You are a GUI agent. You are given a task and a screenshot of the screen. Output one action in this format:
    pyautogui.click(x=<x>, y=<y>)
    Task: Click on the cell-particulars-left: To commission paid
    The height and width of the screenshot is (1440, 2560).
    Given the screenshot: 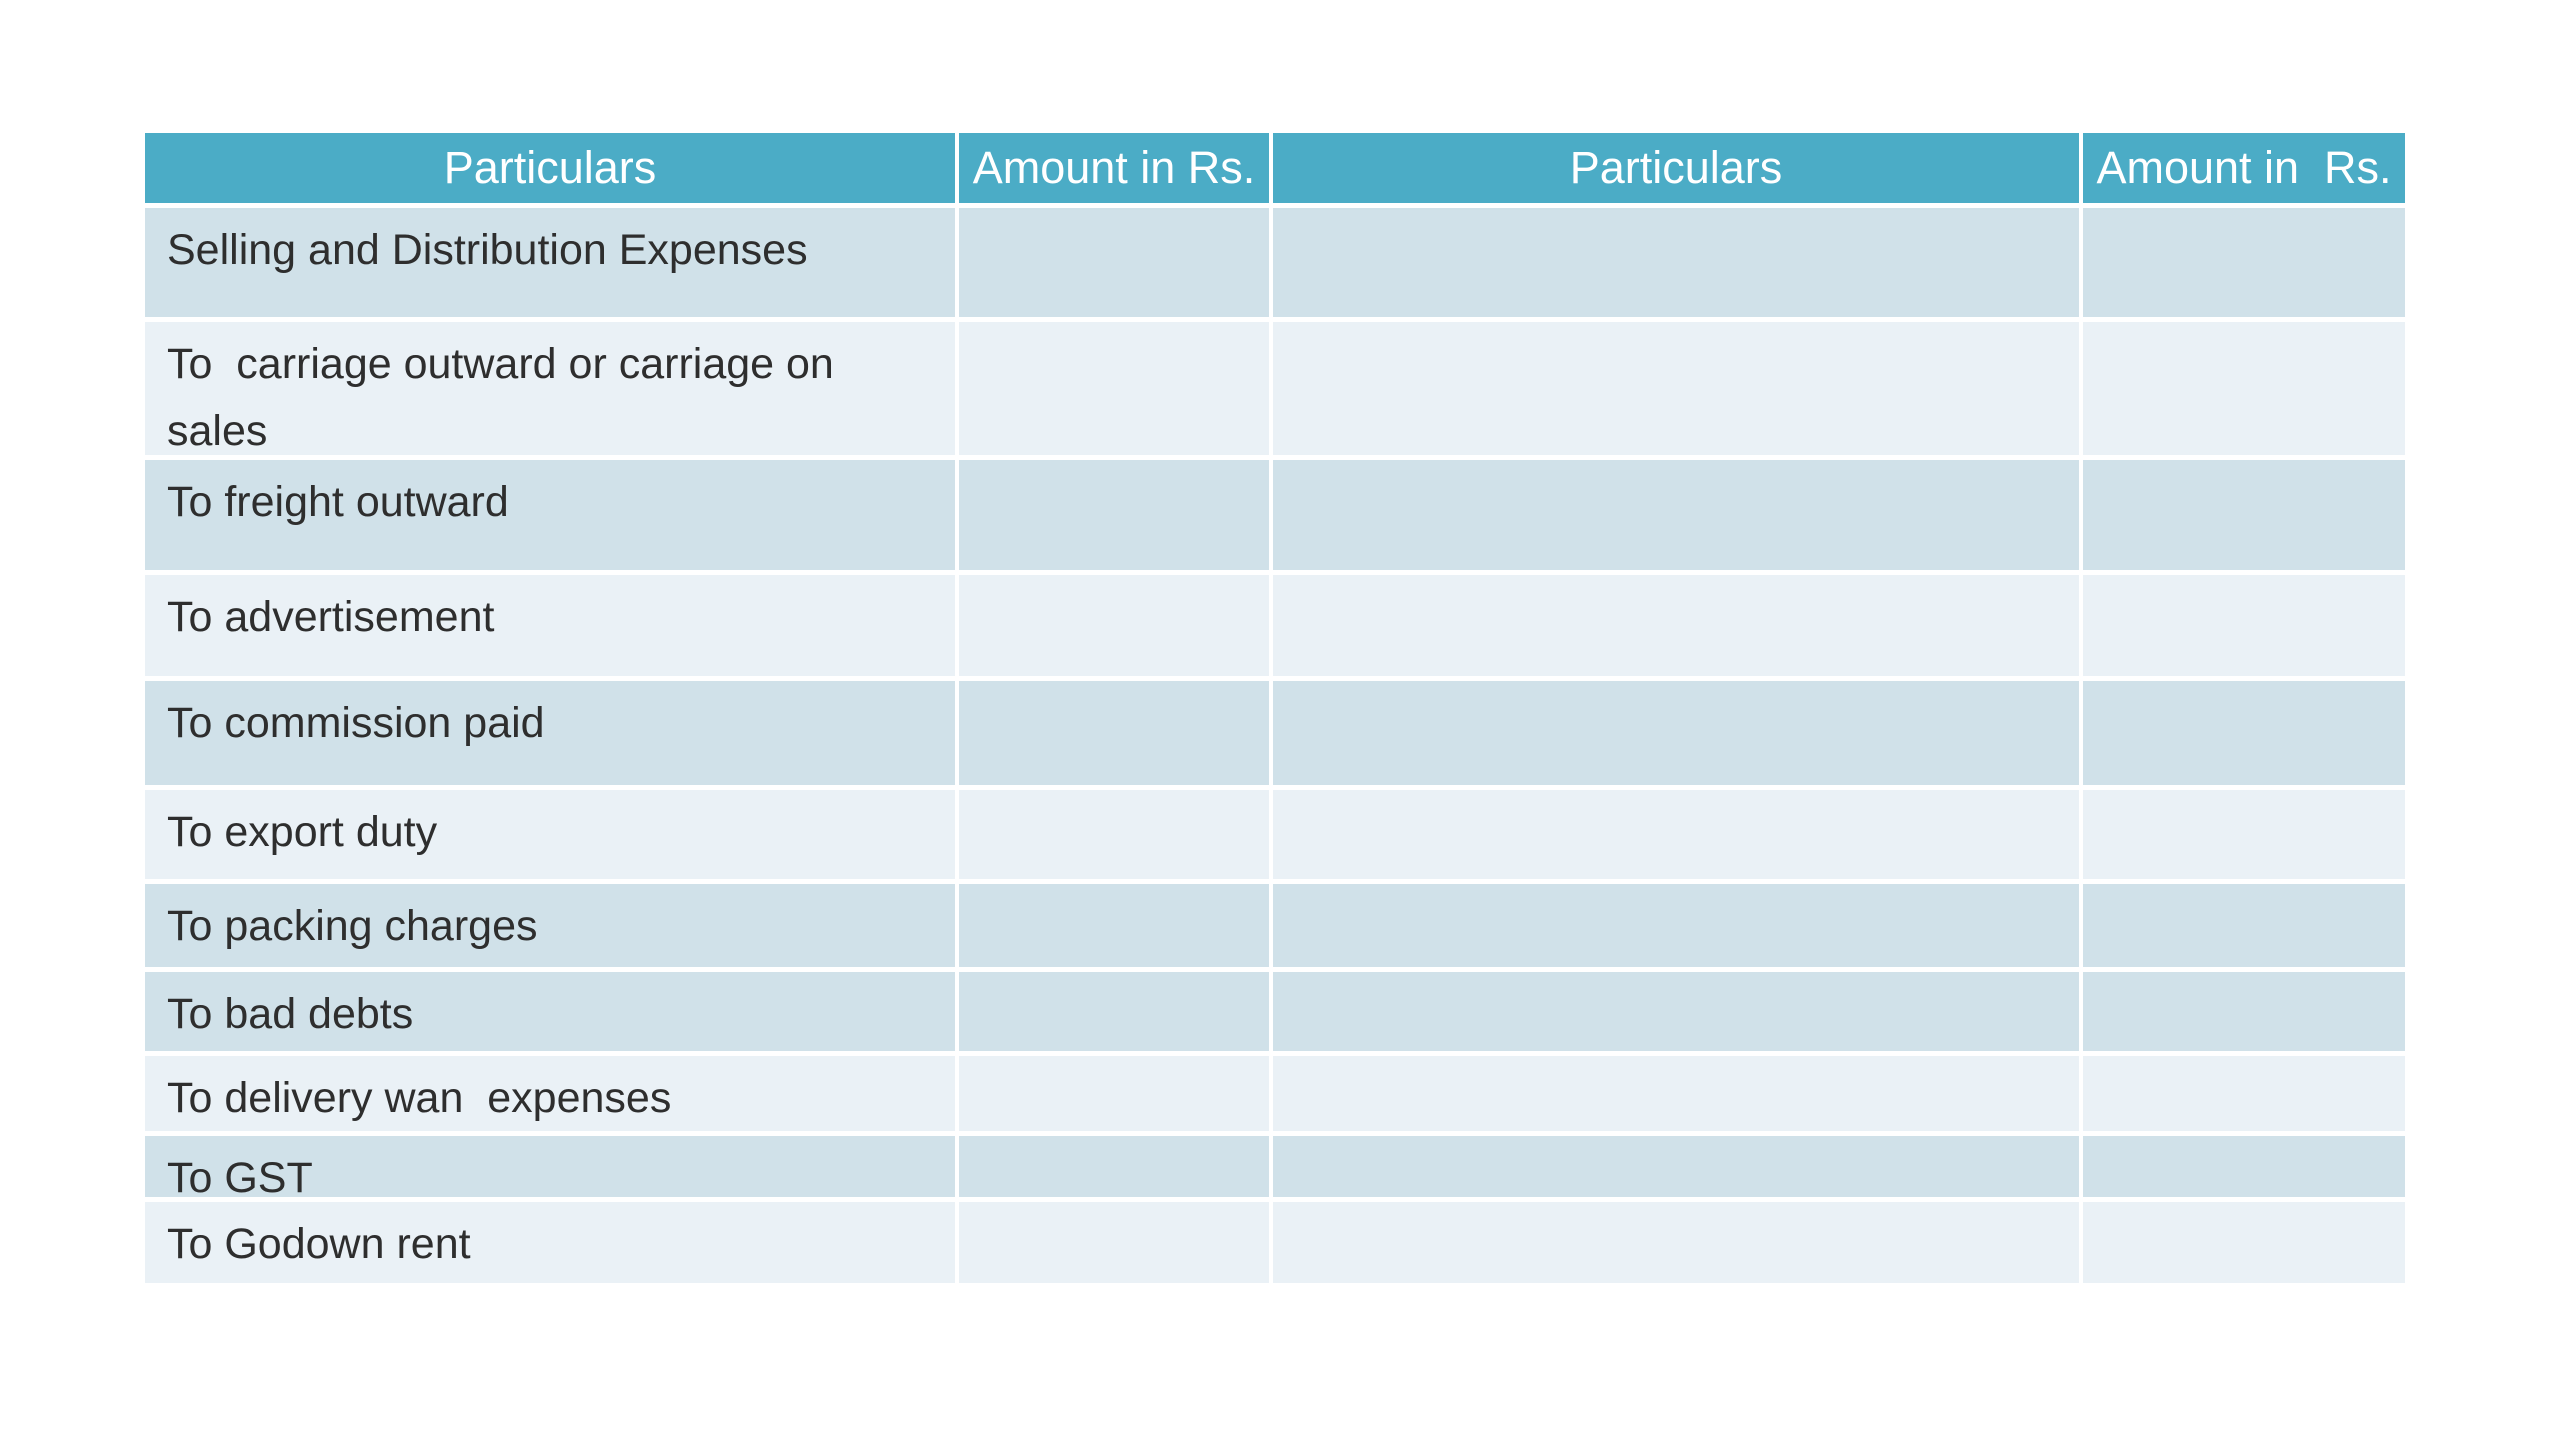 What is the action you would take?
    pyautogui.click(x=550, y=733)
    